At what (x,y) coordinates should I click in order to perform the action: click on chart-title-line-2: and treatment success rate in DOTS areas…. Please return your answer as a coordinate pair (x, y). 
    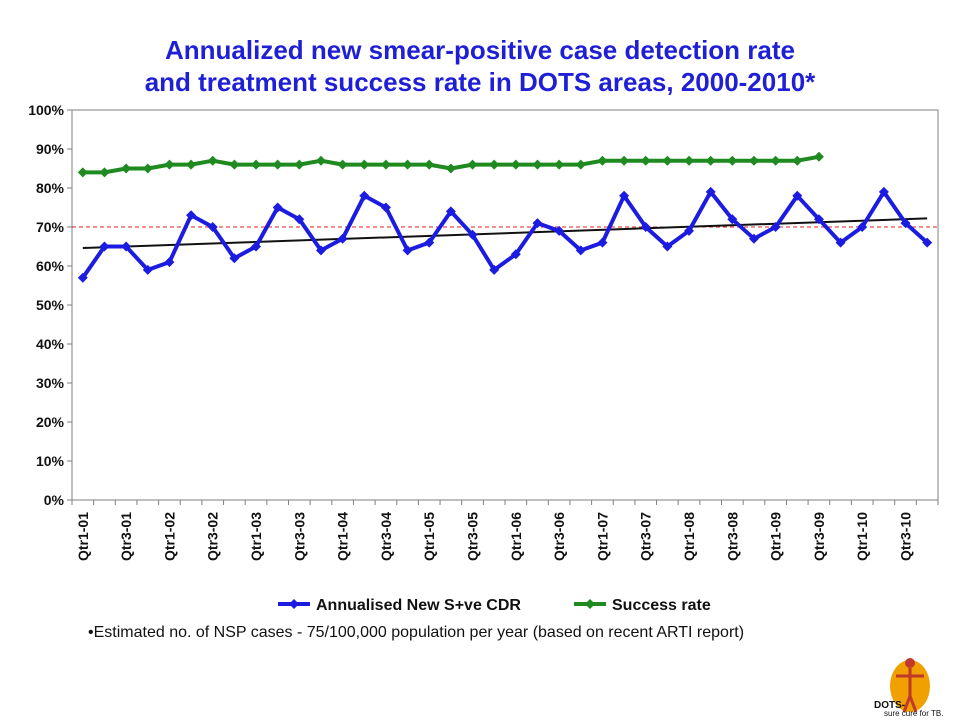
    Looking at the image, I should click on (480, 82).